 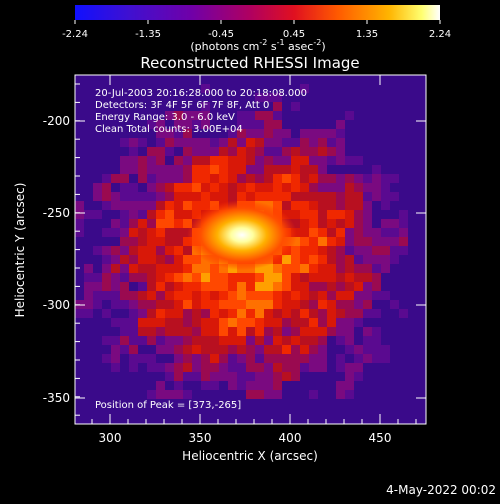 I want to click on x-axis-label: Heliocentric X (arcsec), so click(x=250, y=456).